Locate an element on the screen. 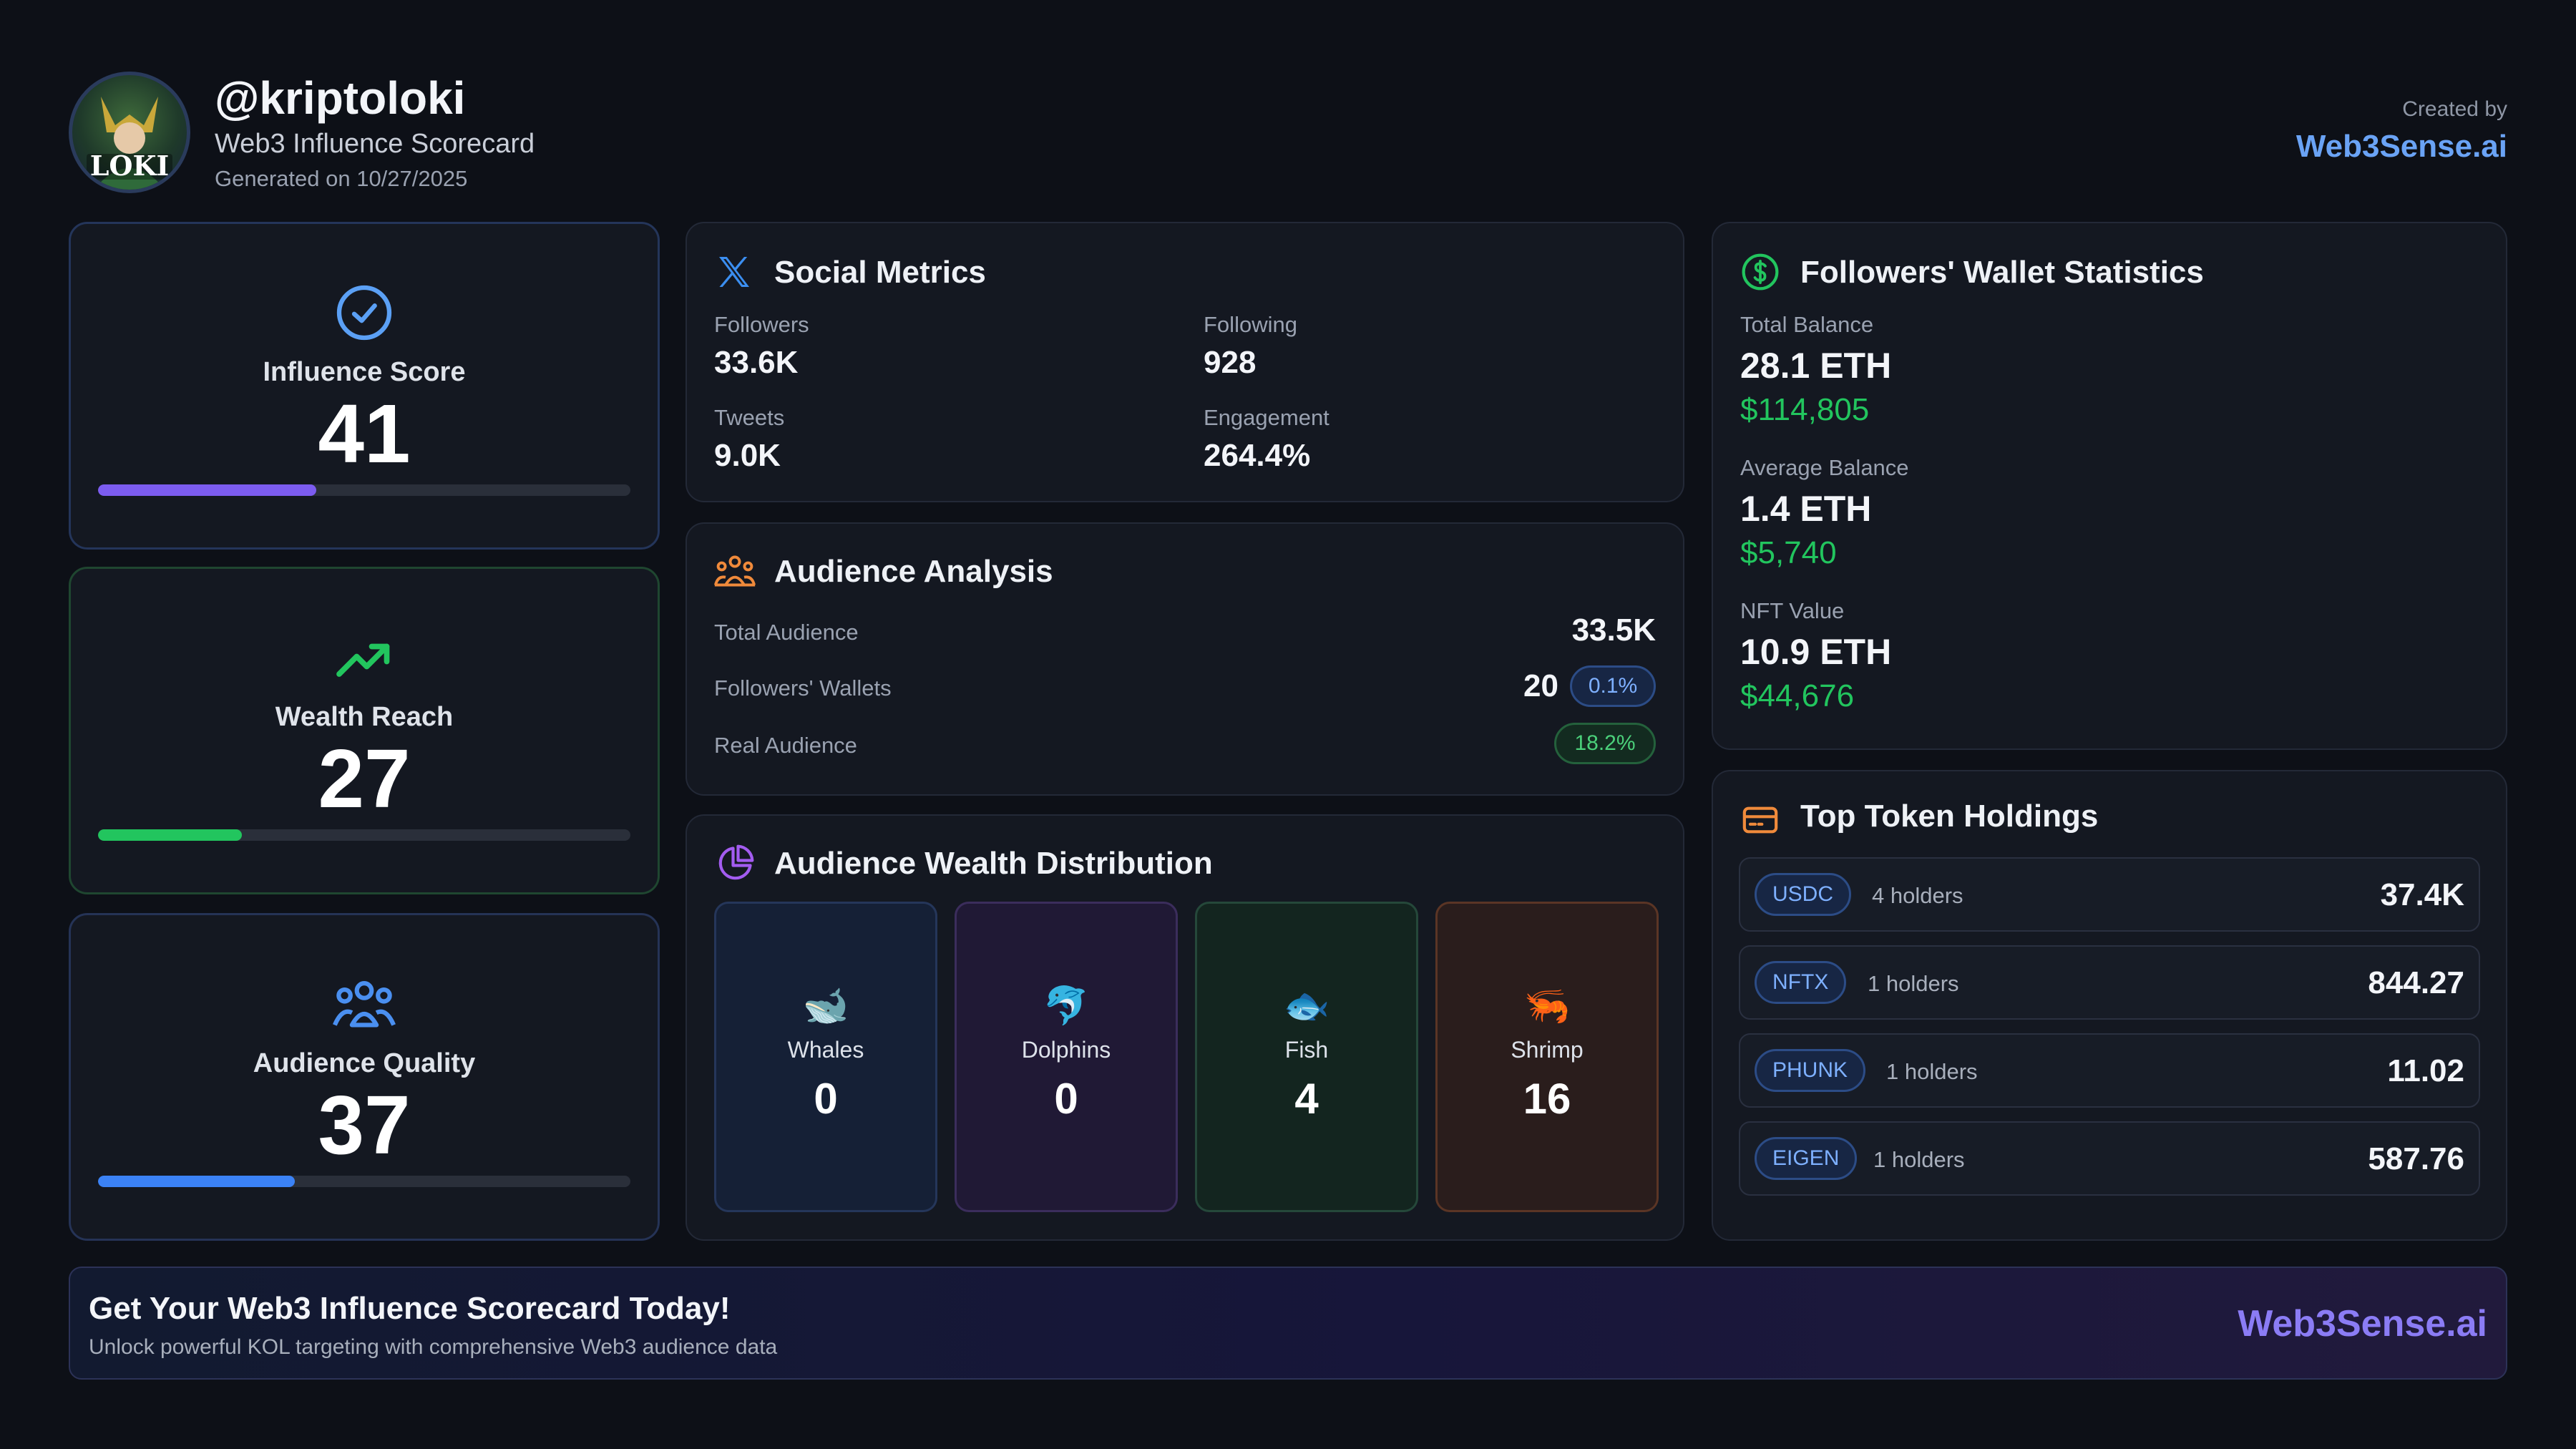 The image size is (2576, 1449). cta-brand-link: Web3Sense.ai is located at coordinates (2362, 1324).